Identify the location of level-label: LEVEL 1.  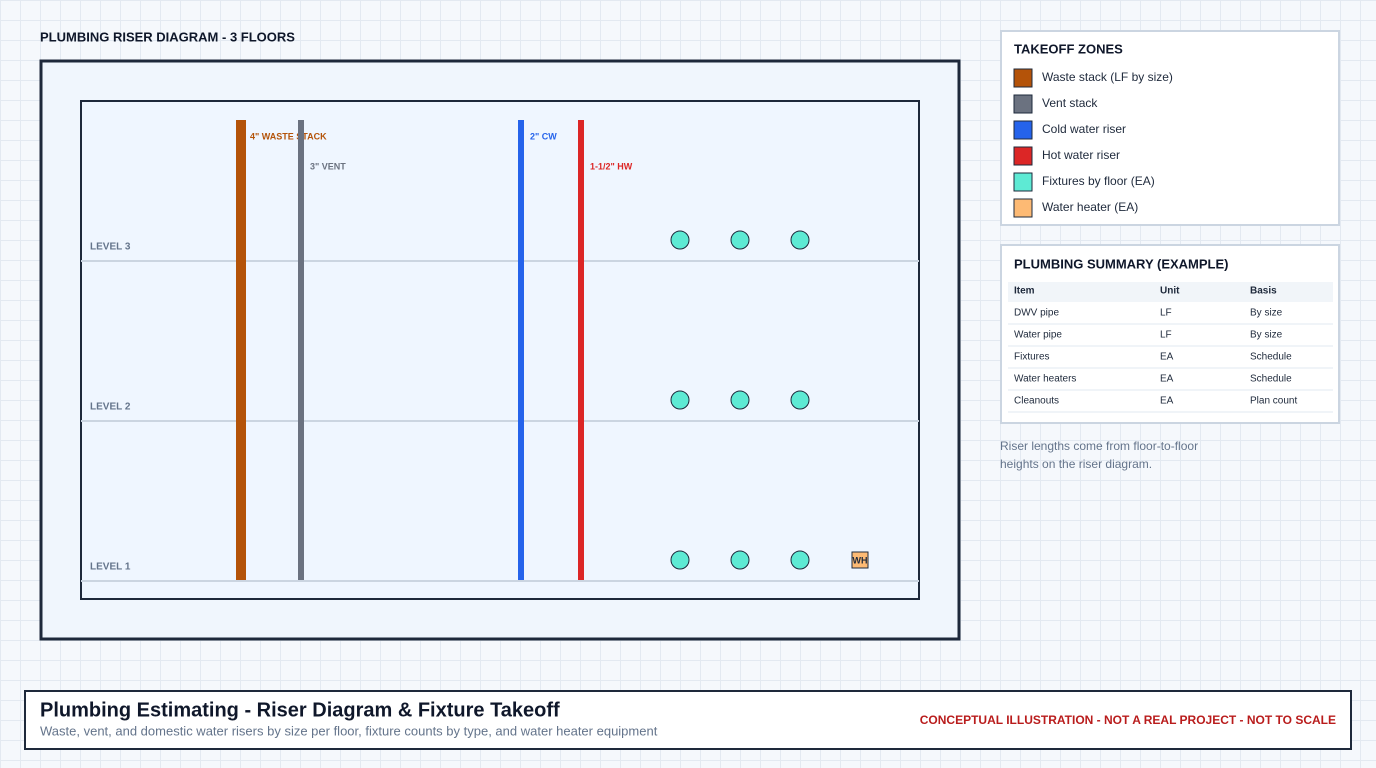
(110, 567).